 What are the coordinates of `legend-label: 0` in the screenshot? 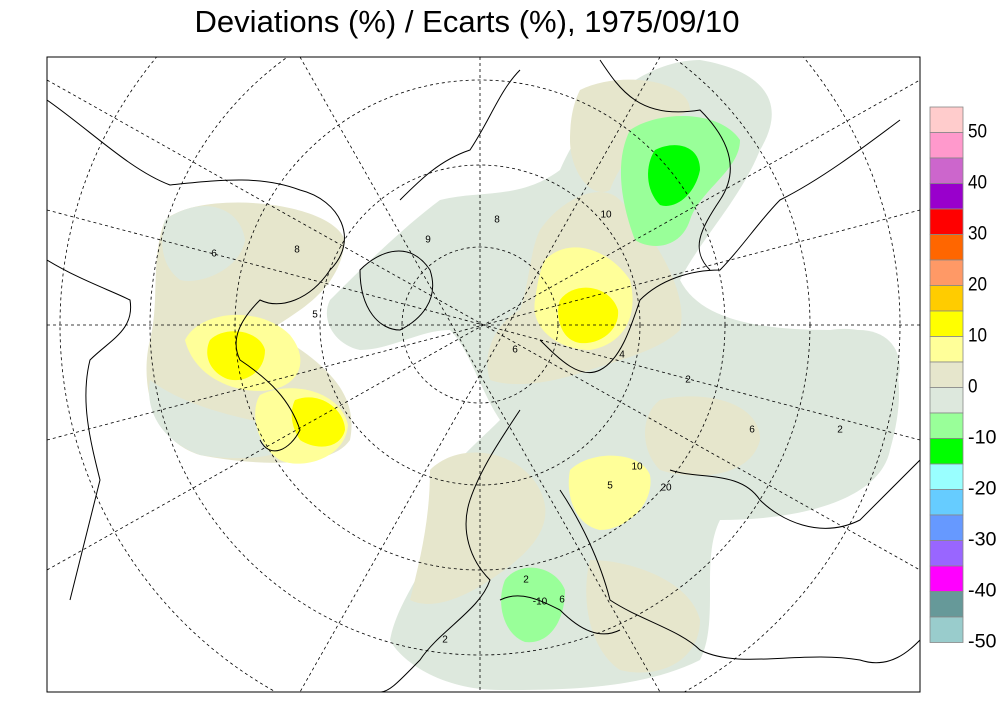 It's located at (973, 387).